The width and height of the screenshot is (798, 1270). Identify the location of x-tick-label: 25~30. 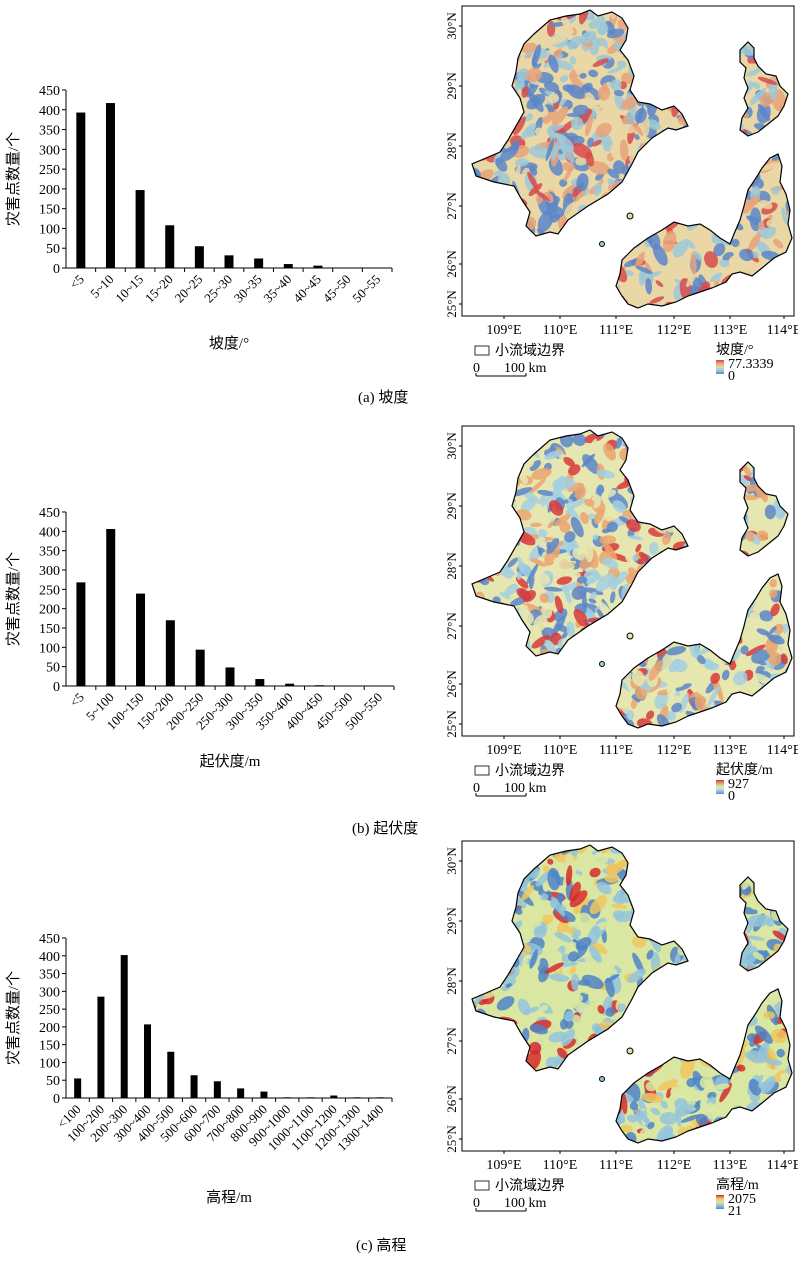
(218, 289).